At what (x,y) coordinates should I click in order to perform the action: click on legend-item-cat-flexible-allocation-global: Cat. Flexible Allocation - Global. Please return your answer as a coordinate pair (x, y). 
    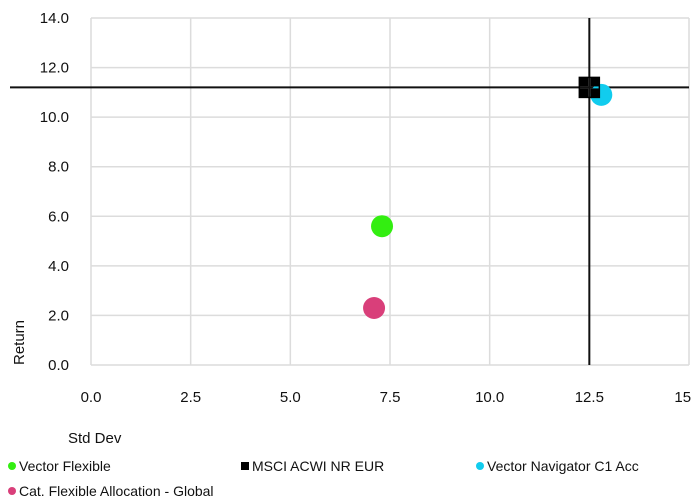
    Looking at the image, I should click on (111, 491).